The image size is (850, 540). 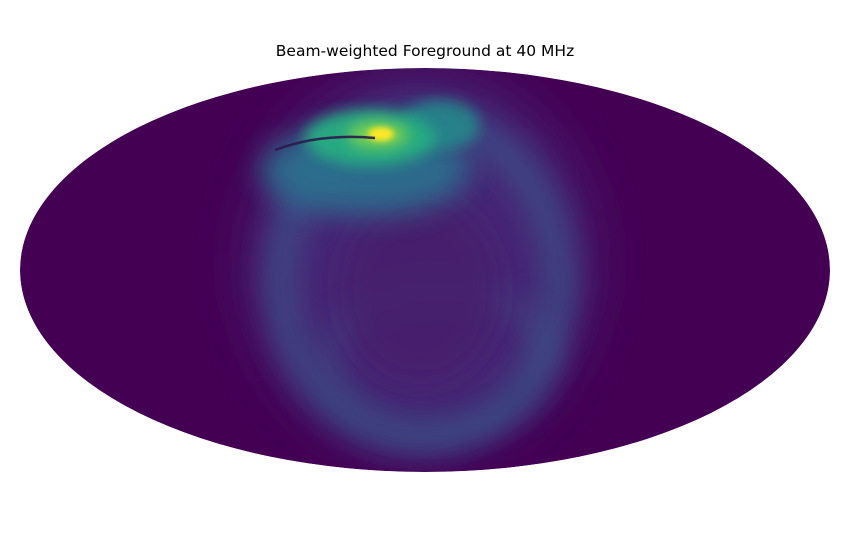 I want to click on dark-arc, so click(x=325, y=143).